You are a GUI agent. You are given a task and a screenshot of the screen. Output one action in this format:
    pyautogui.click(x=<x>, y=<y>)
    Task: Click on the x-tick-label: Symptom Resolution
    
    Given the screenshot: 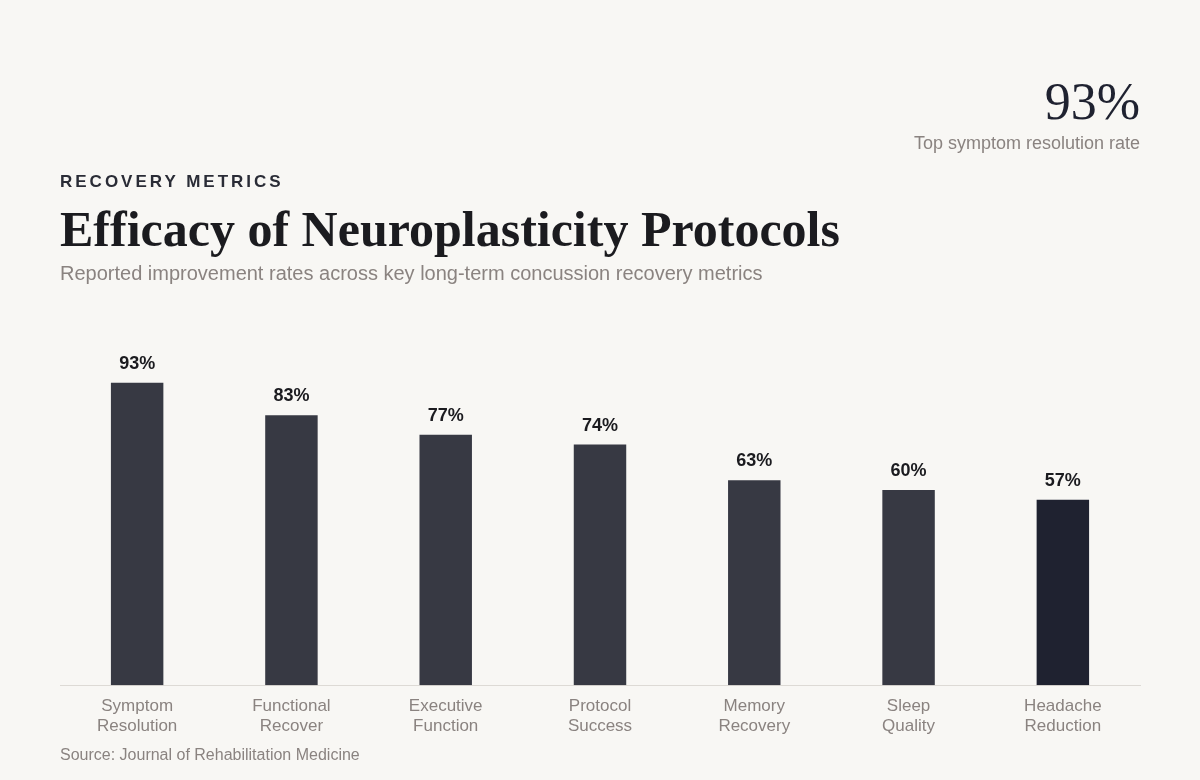 What is the action you would take?
    pyautogui.click(x=137, y=716)
    